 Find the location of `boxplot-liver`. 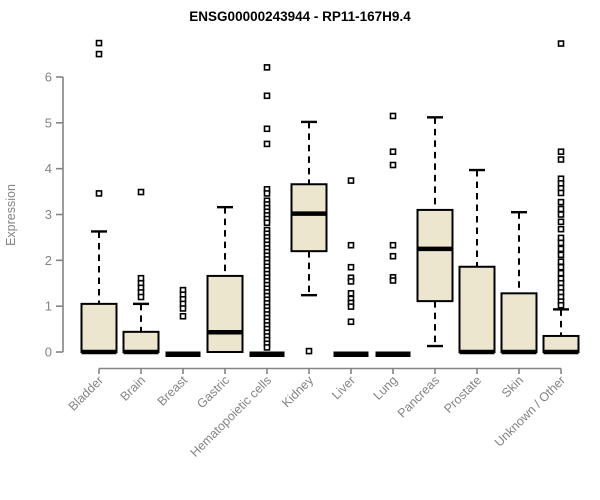

boxplot-liver is located at coordinates (351, 267).